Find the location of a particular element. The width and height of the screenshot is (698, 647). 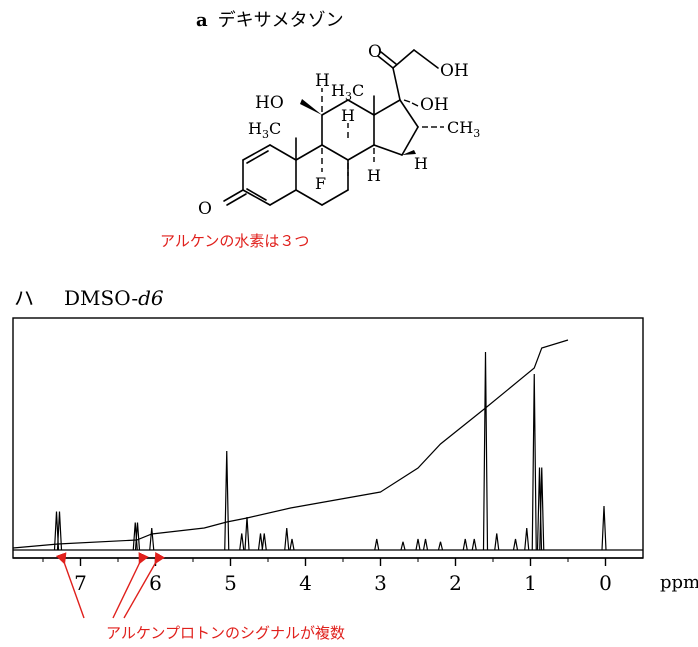

x-tick-label: 5 is located at coordinates (230, 583).